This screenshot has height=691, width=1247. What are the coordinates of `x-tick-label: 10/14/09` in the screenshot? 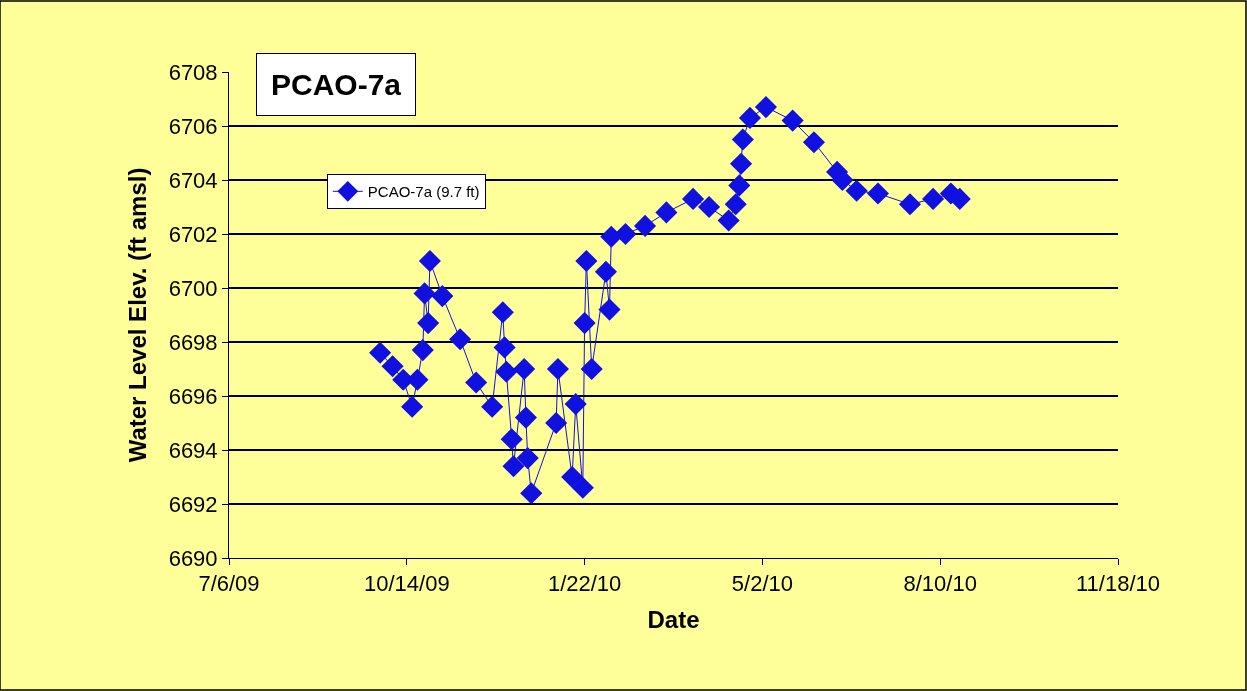 It's located at (406, 584).